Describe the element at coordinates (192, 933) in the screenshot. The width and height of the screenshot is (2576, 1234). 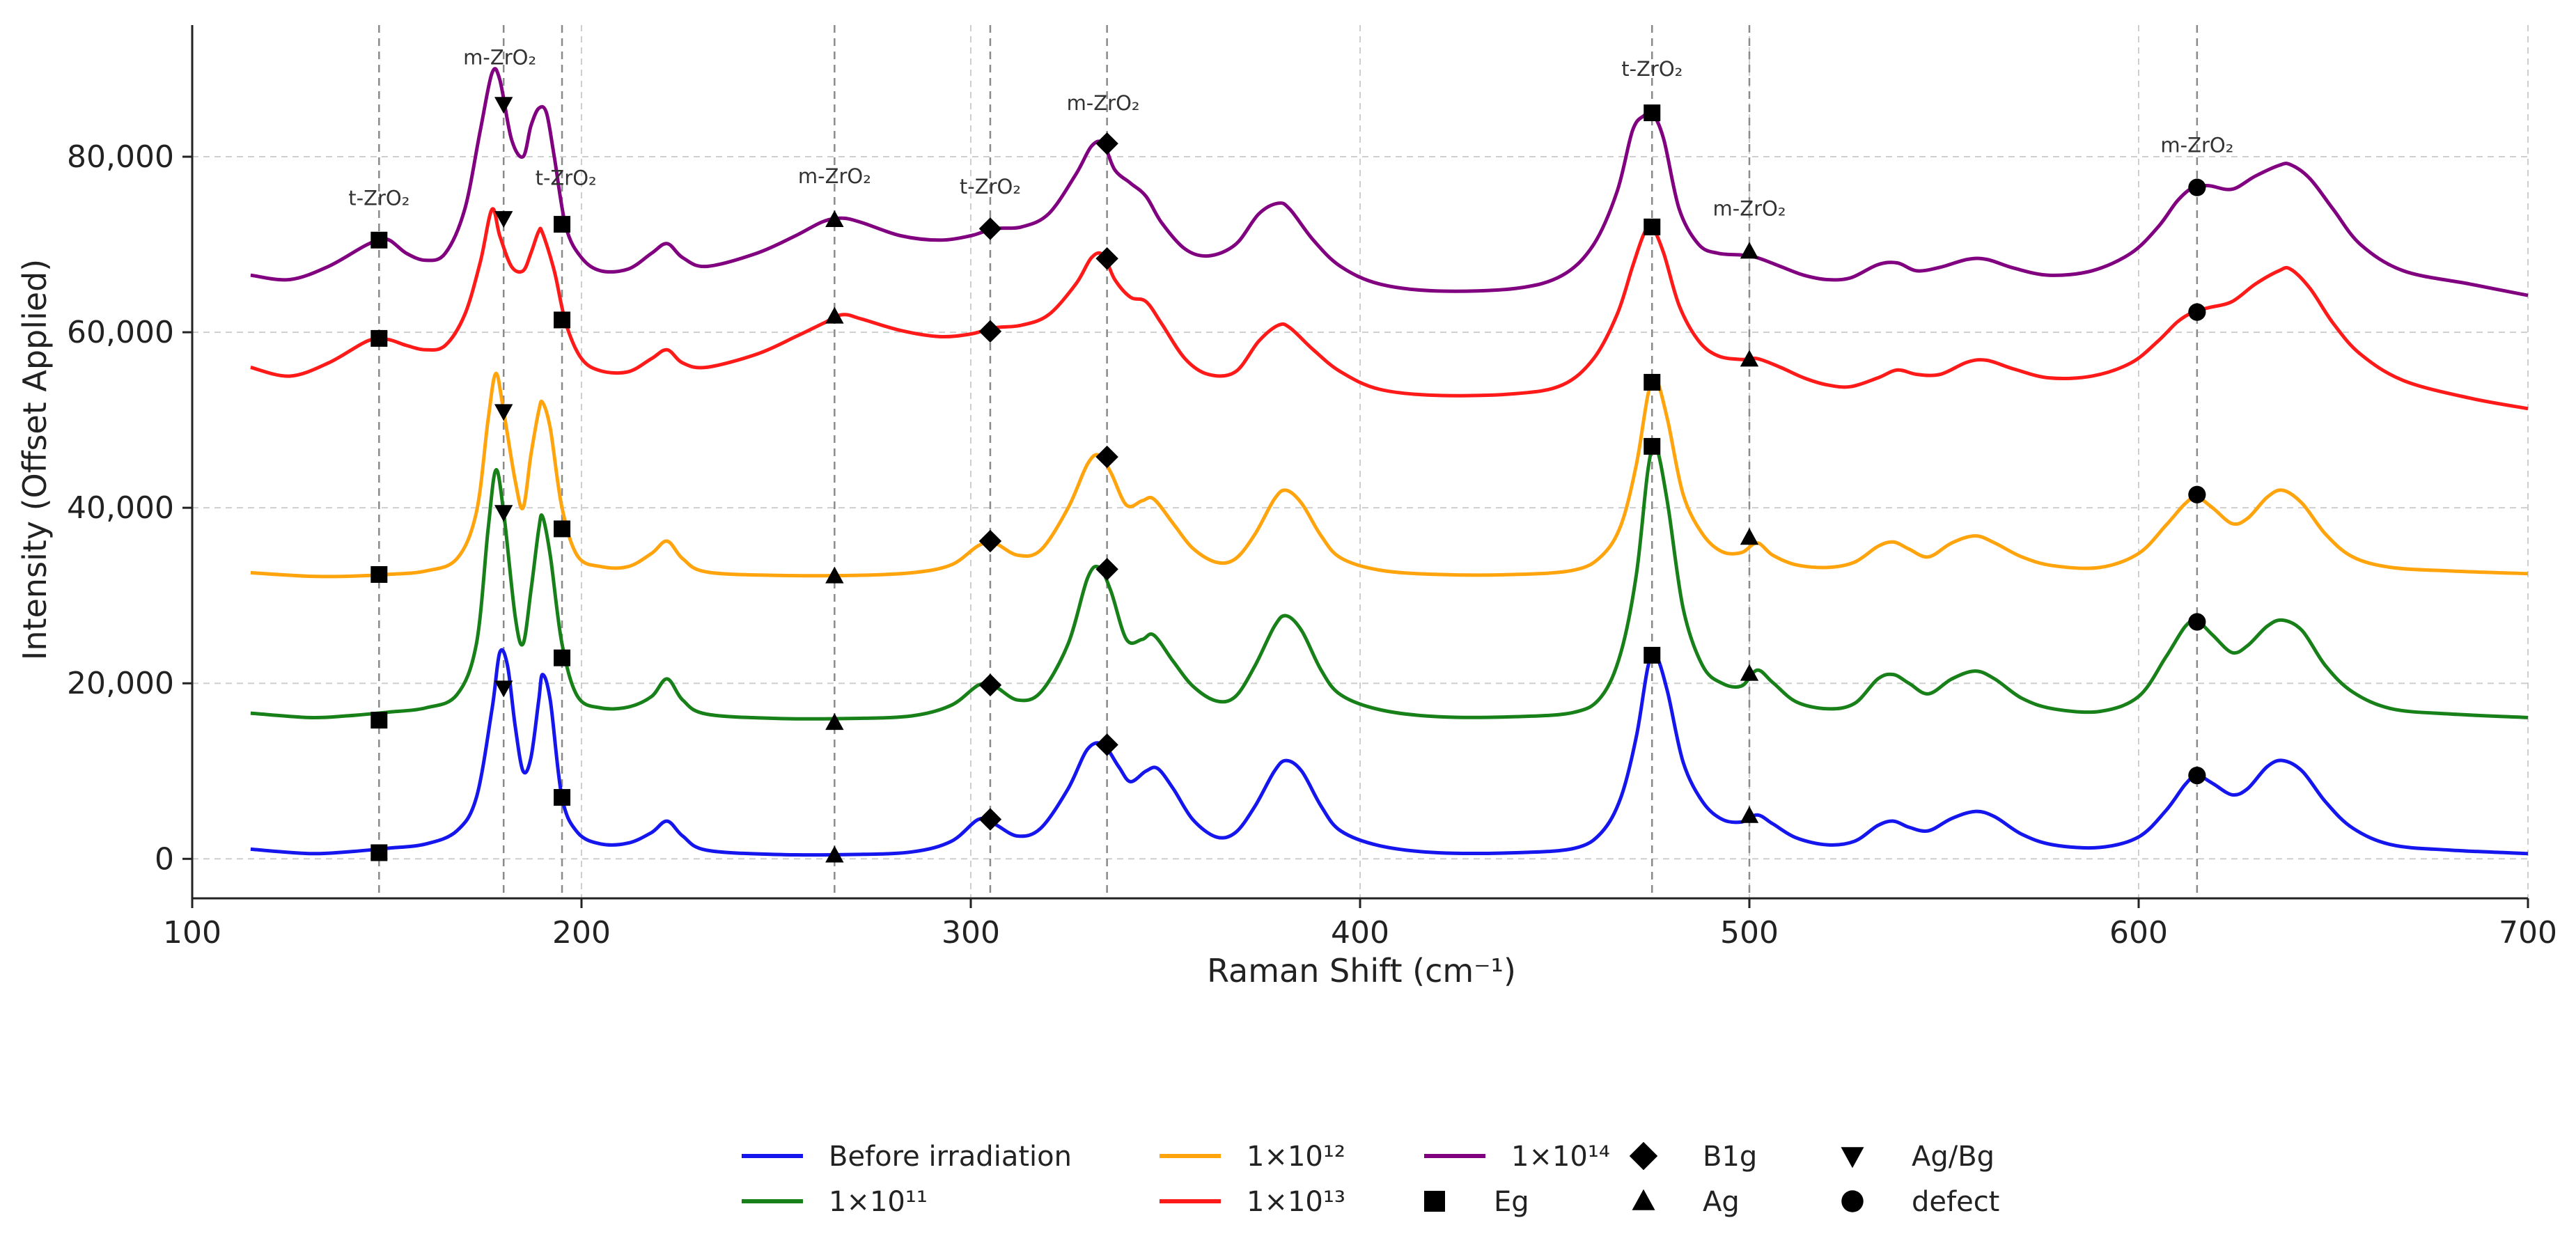
I see `x-tick-label: 100` at that location.